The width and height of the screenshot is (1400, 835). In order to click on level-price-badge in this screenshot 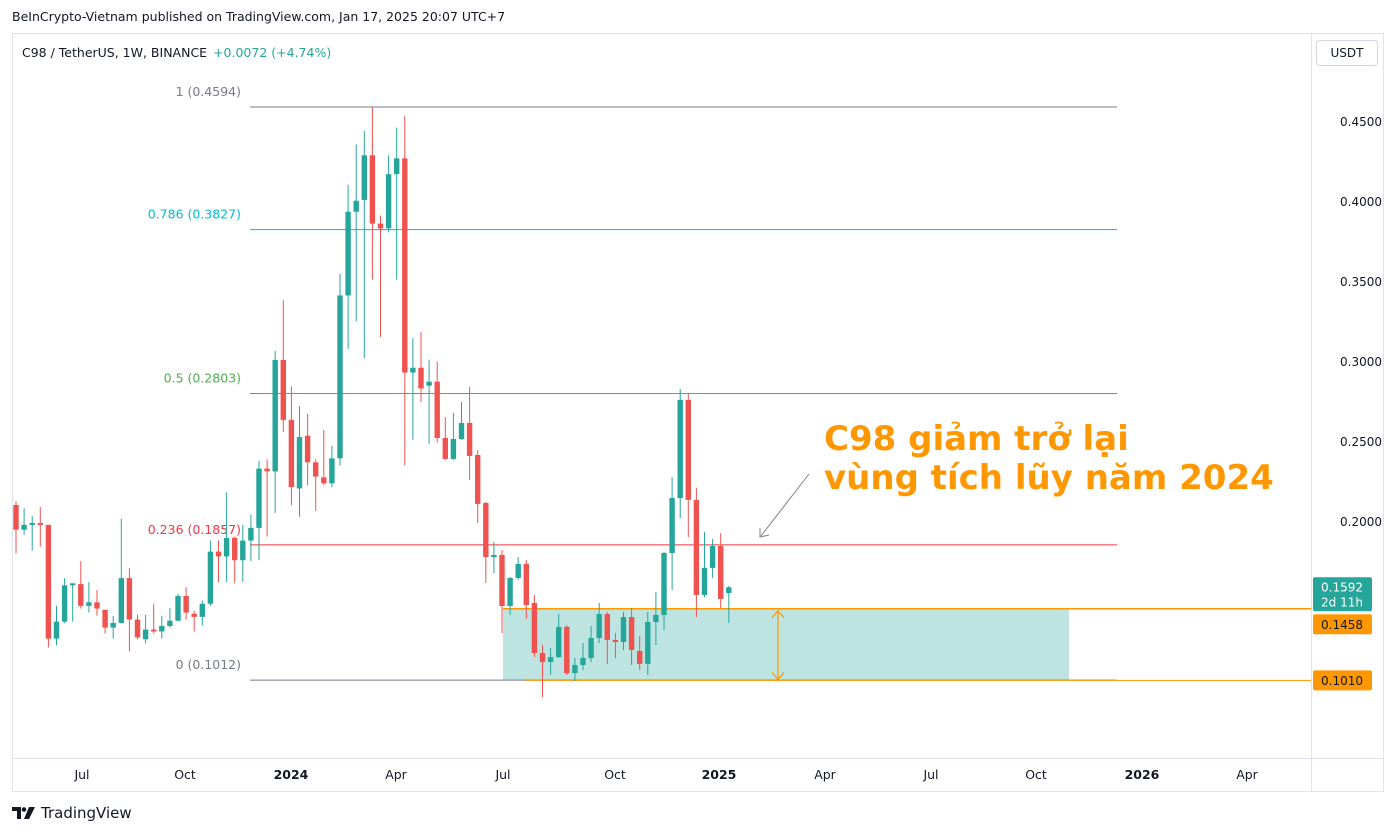, I will do `click(1342, 624)`.